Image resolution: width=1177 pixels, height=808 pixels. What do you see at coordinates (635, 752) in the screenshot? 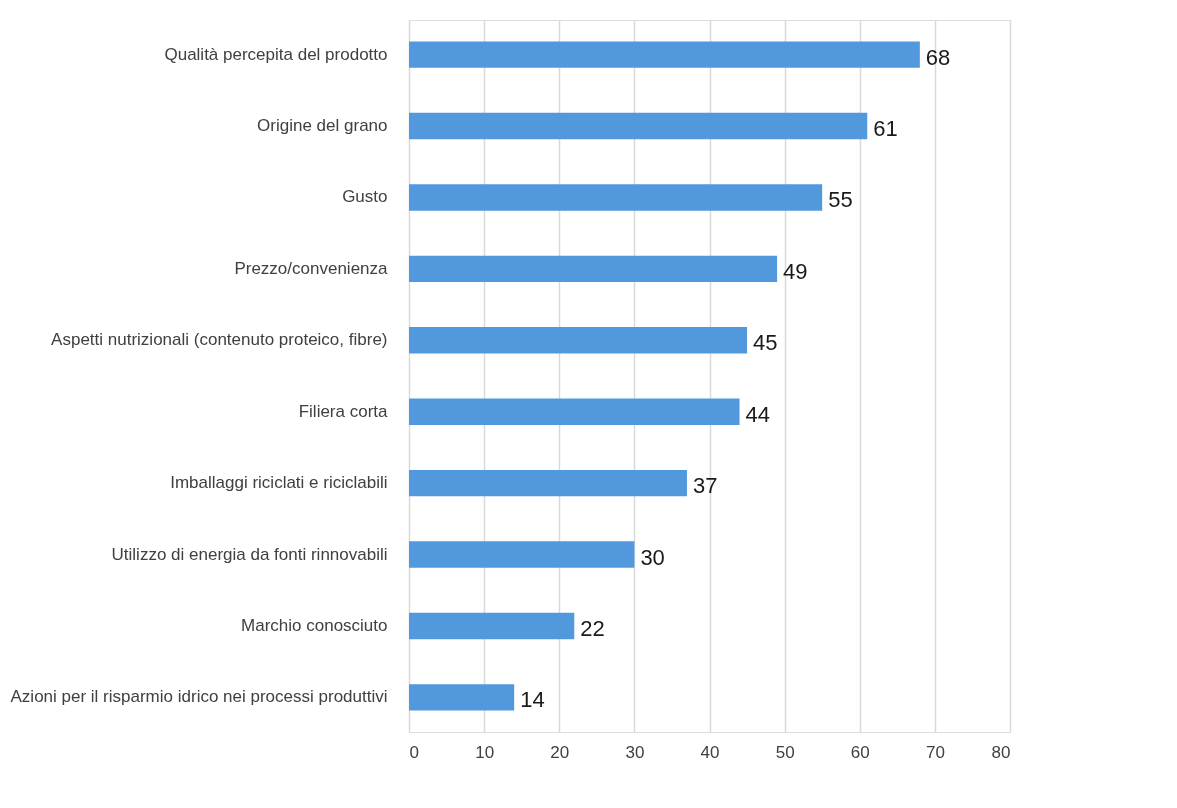
I see `x-tick-label: 30` at bounding box center [635, 752].